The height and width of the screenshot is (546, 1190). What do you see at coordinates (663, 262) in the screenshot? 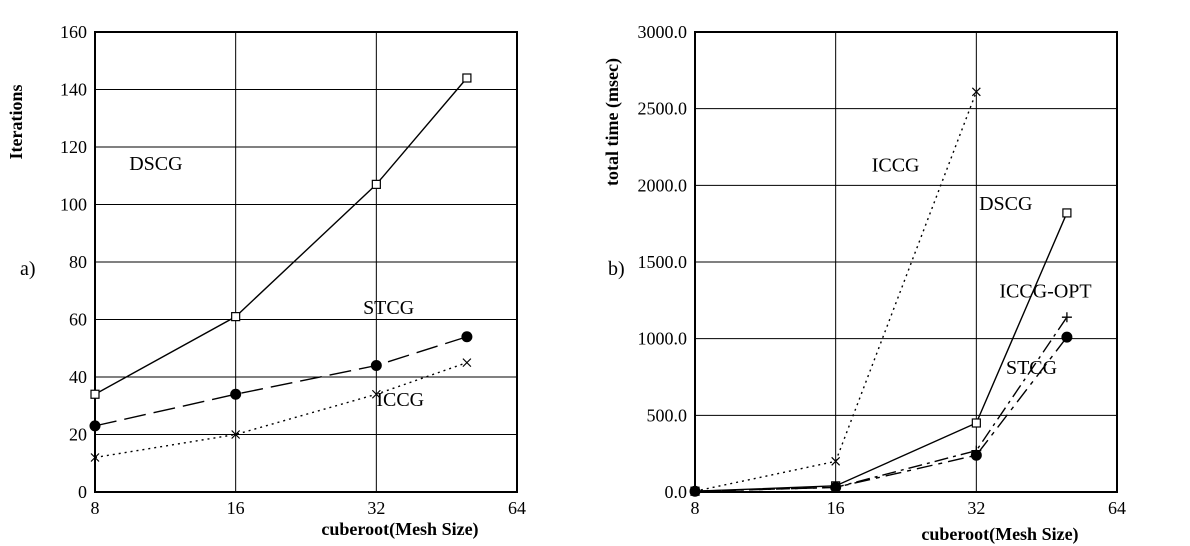
I see `y-tick-label: 1500.0` at bounding box center [663, 262].